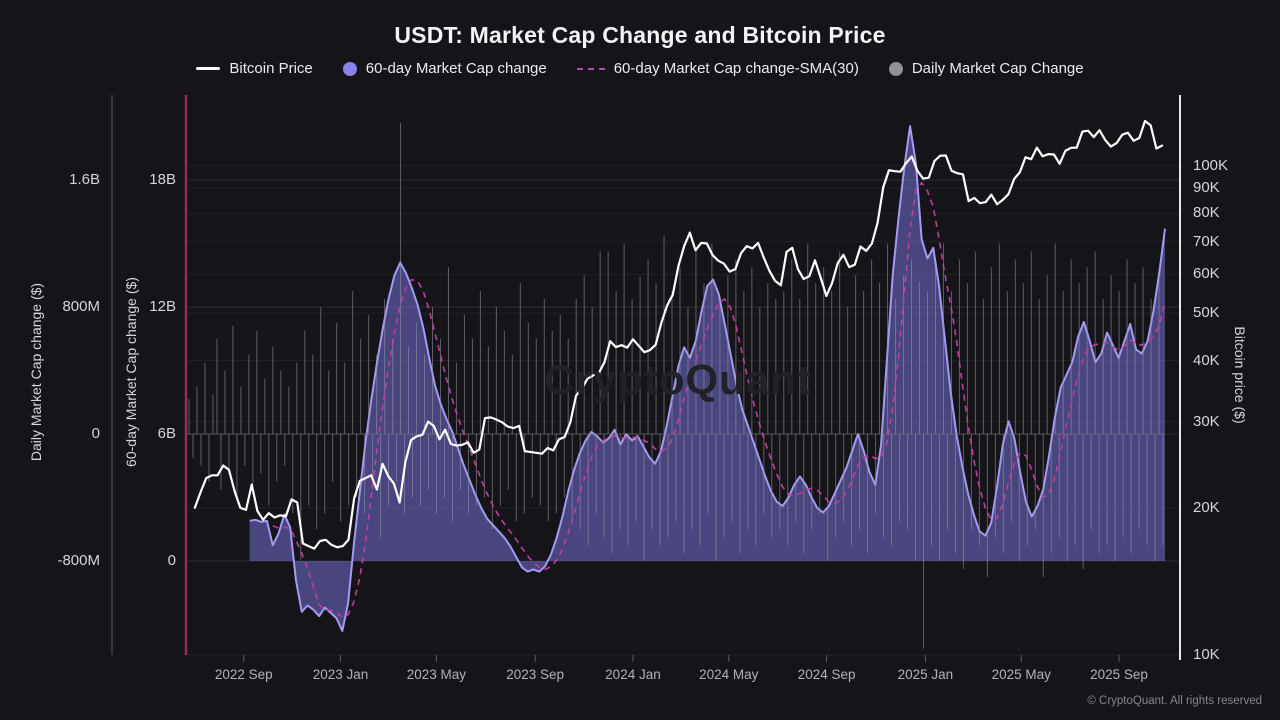  What do you see at coordinates (736, 68) in the screenshot?
I see `legend-label: 60-day Market Cap change-SMA(30)` at bounding box center [736, 68].